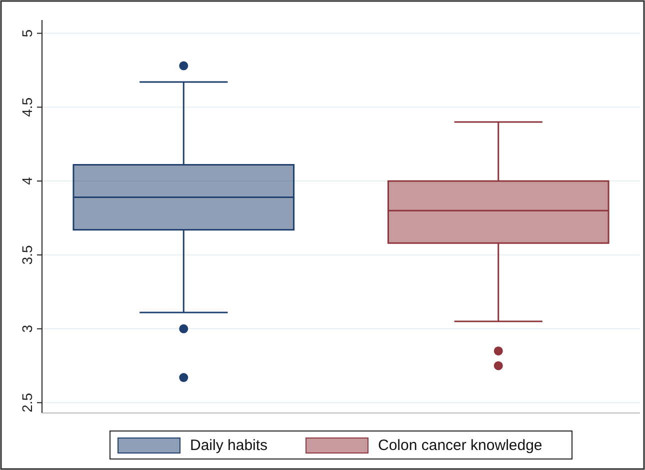  What do you see at coordinates (27, 328) in the screenshot?
I see `y-tick-label: 3` at bounding box center [27, 328].